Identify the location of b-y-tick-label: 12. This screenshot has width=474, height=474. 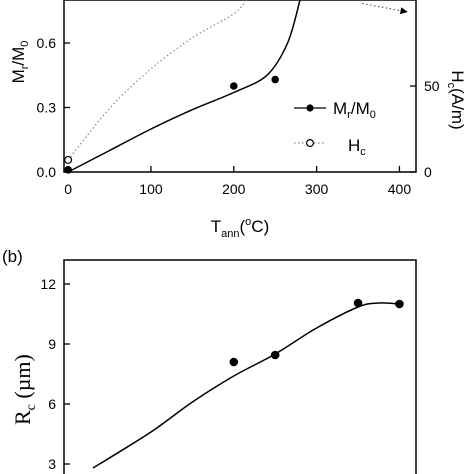
(48, 284).